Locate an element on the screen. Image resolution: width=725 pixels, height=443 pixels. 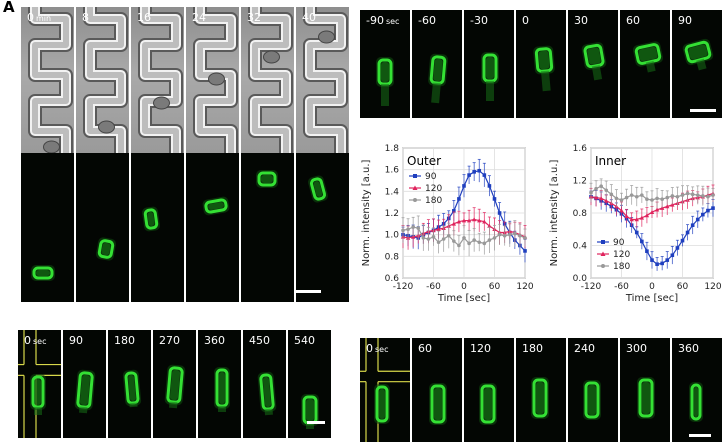
time-label: 24 is located at coordinates (200, 17).